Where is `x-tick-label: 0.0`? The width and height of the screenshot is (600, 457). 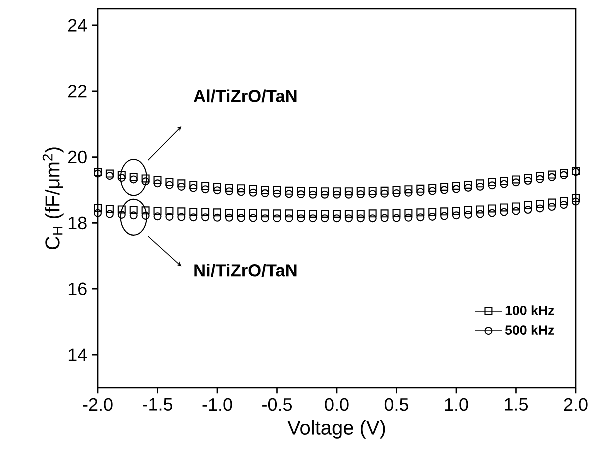 x-tick-label: 0.0 is located at coordinates (337, 405).